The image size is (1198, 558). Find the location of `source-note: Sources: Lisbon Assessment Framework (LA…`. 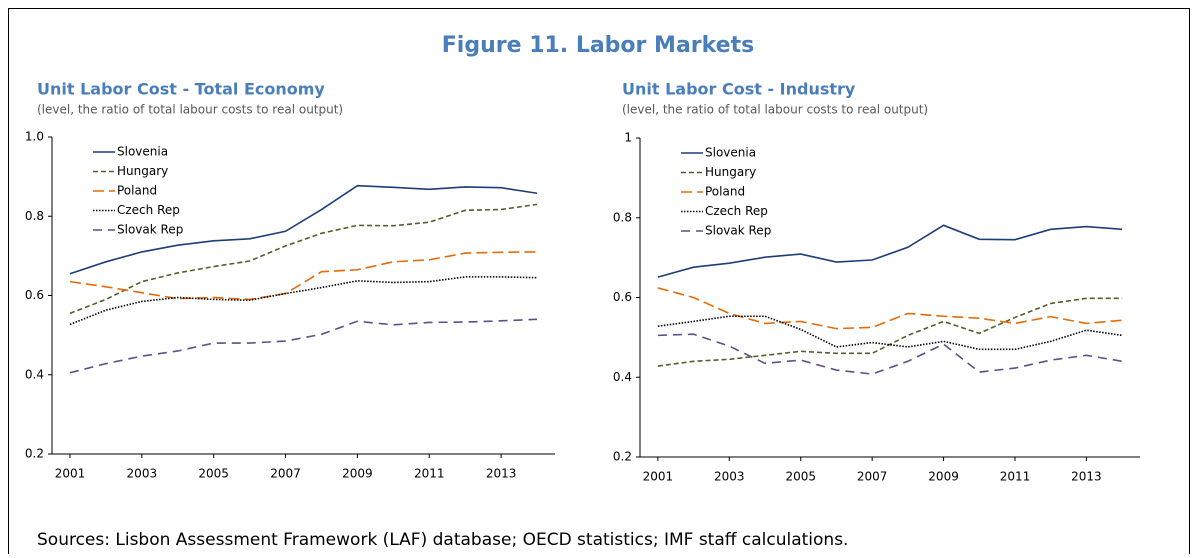

source-note: Sources: Lisbon Assessment Framework (LA… is located at coordinates (442, 540).